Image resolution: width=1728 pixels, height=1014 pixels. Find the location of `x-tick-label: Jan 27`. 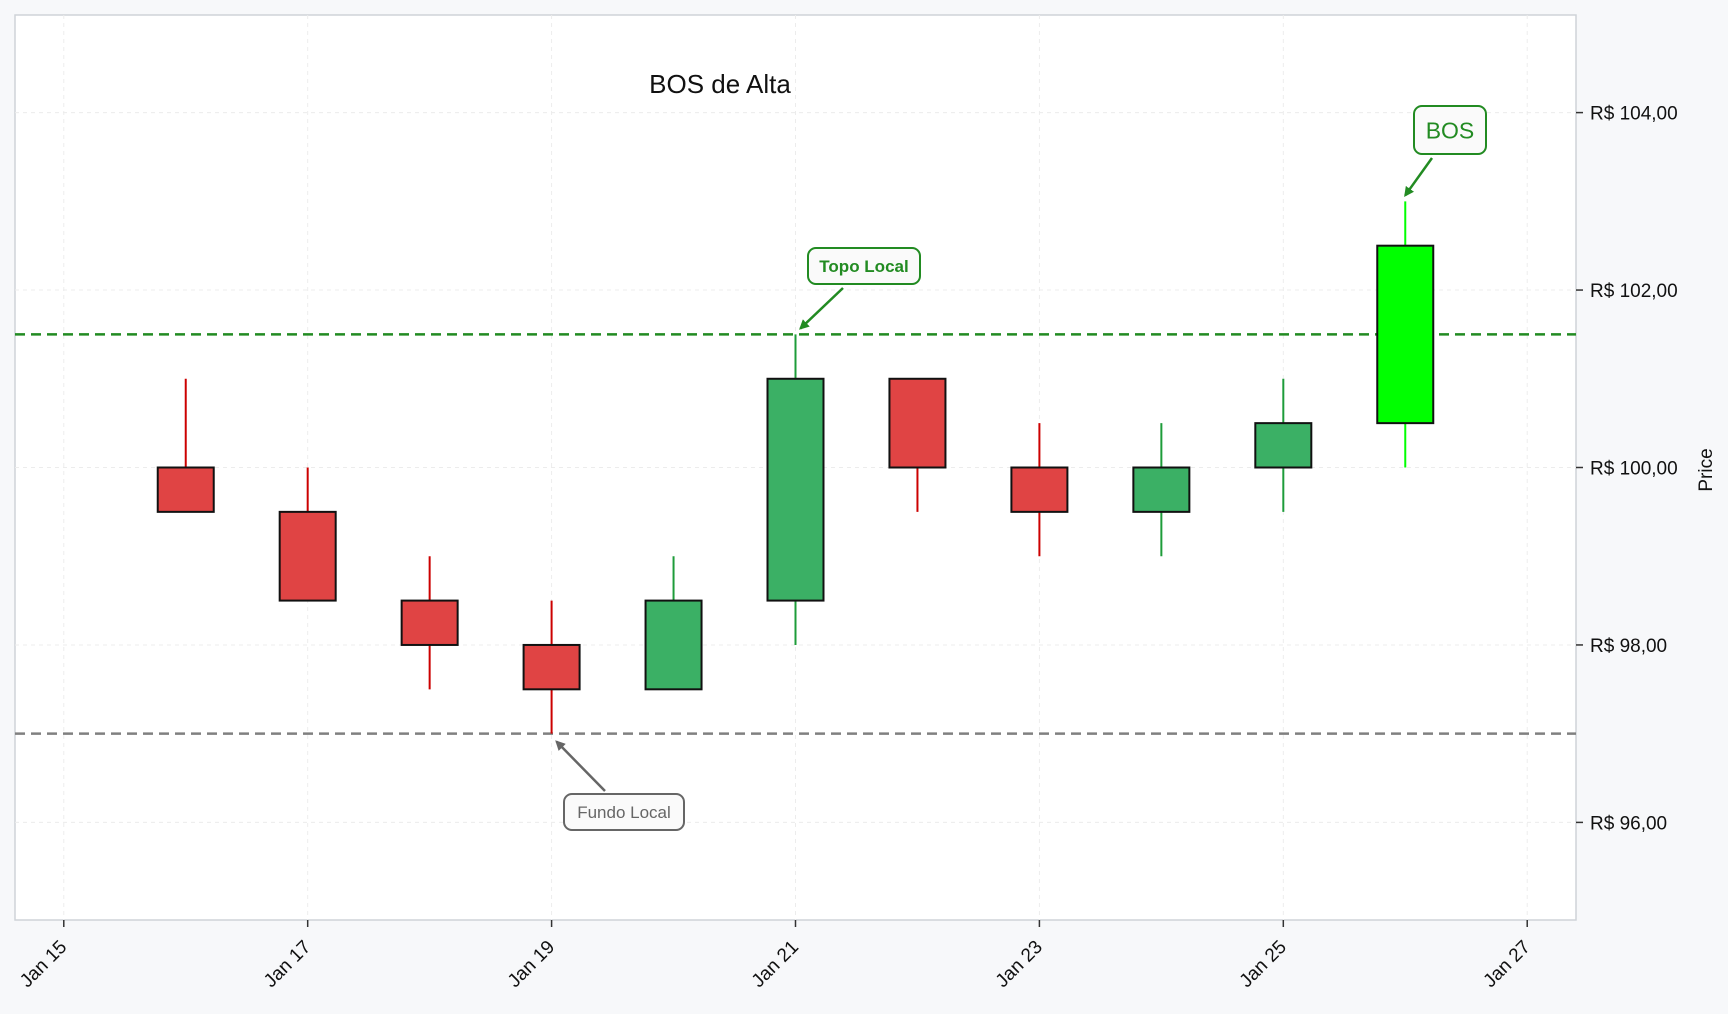

x-tick-label: Jan 27 is located at coordinates (1507, 964).